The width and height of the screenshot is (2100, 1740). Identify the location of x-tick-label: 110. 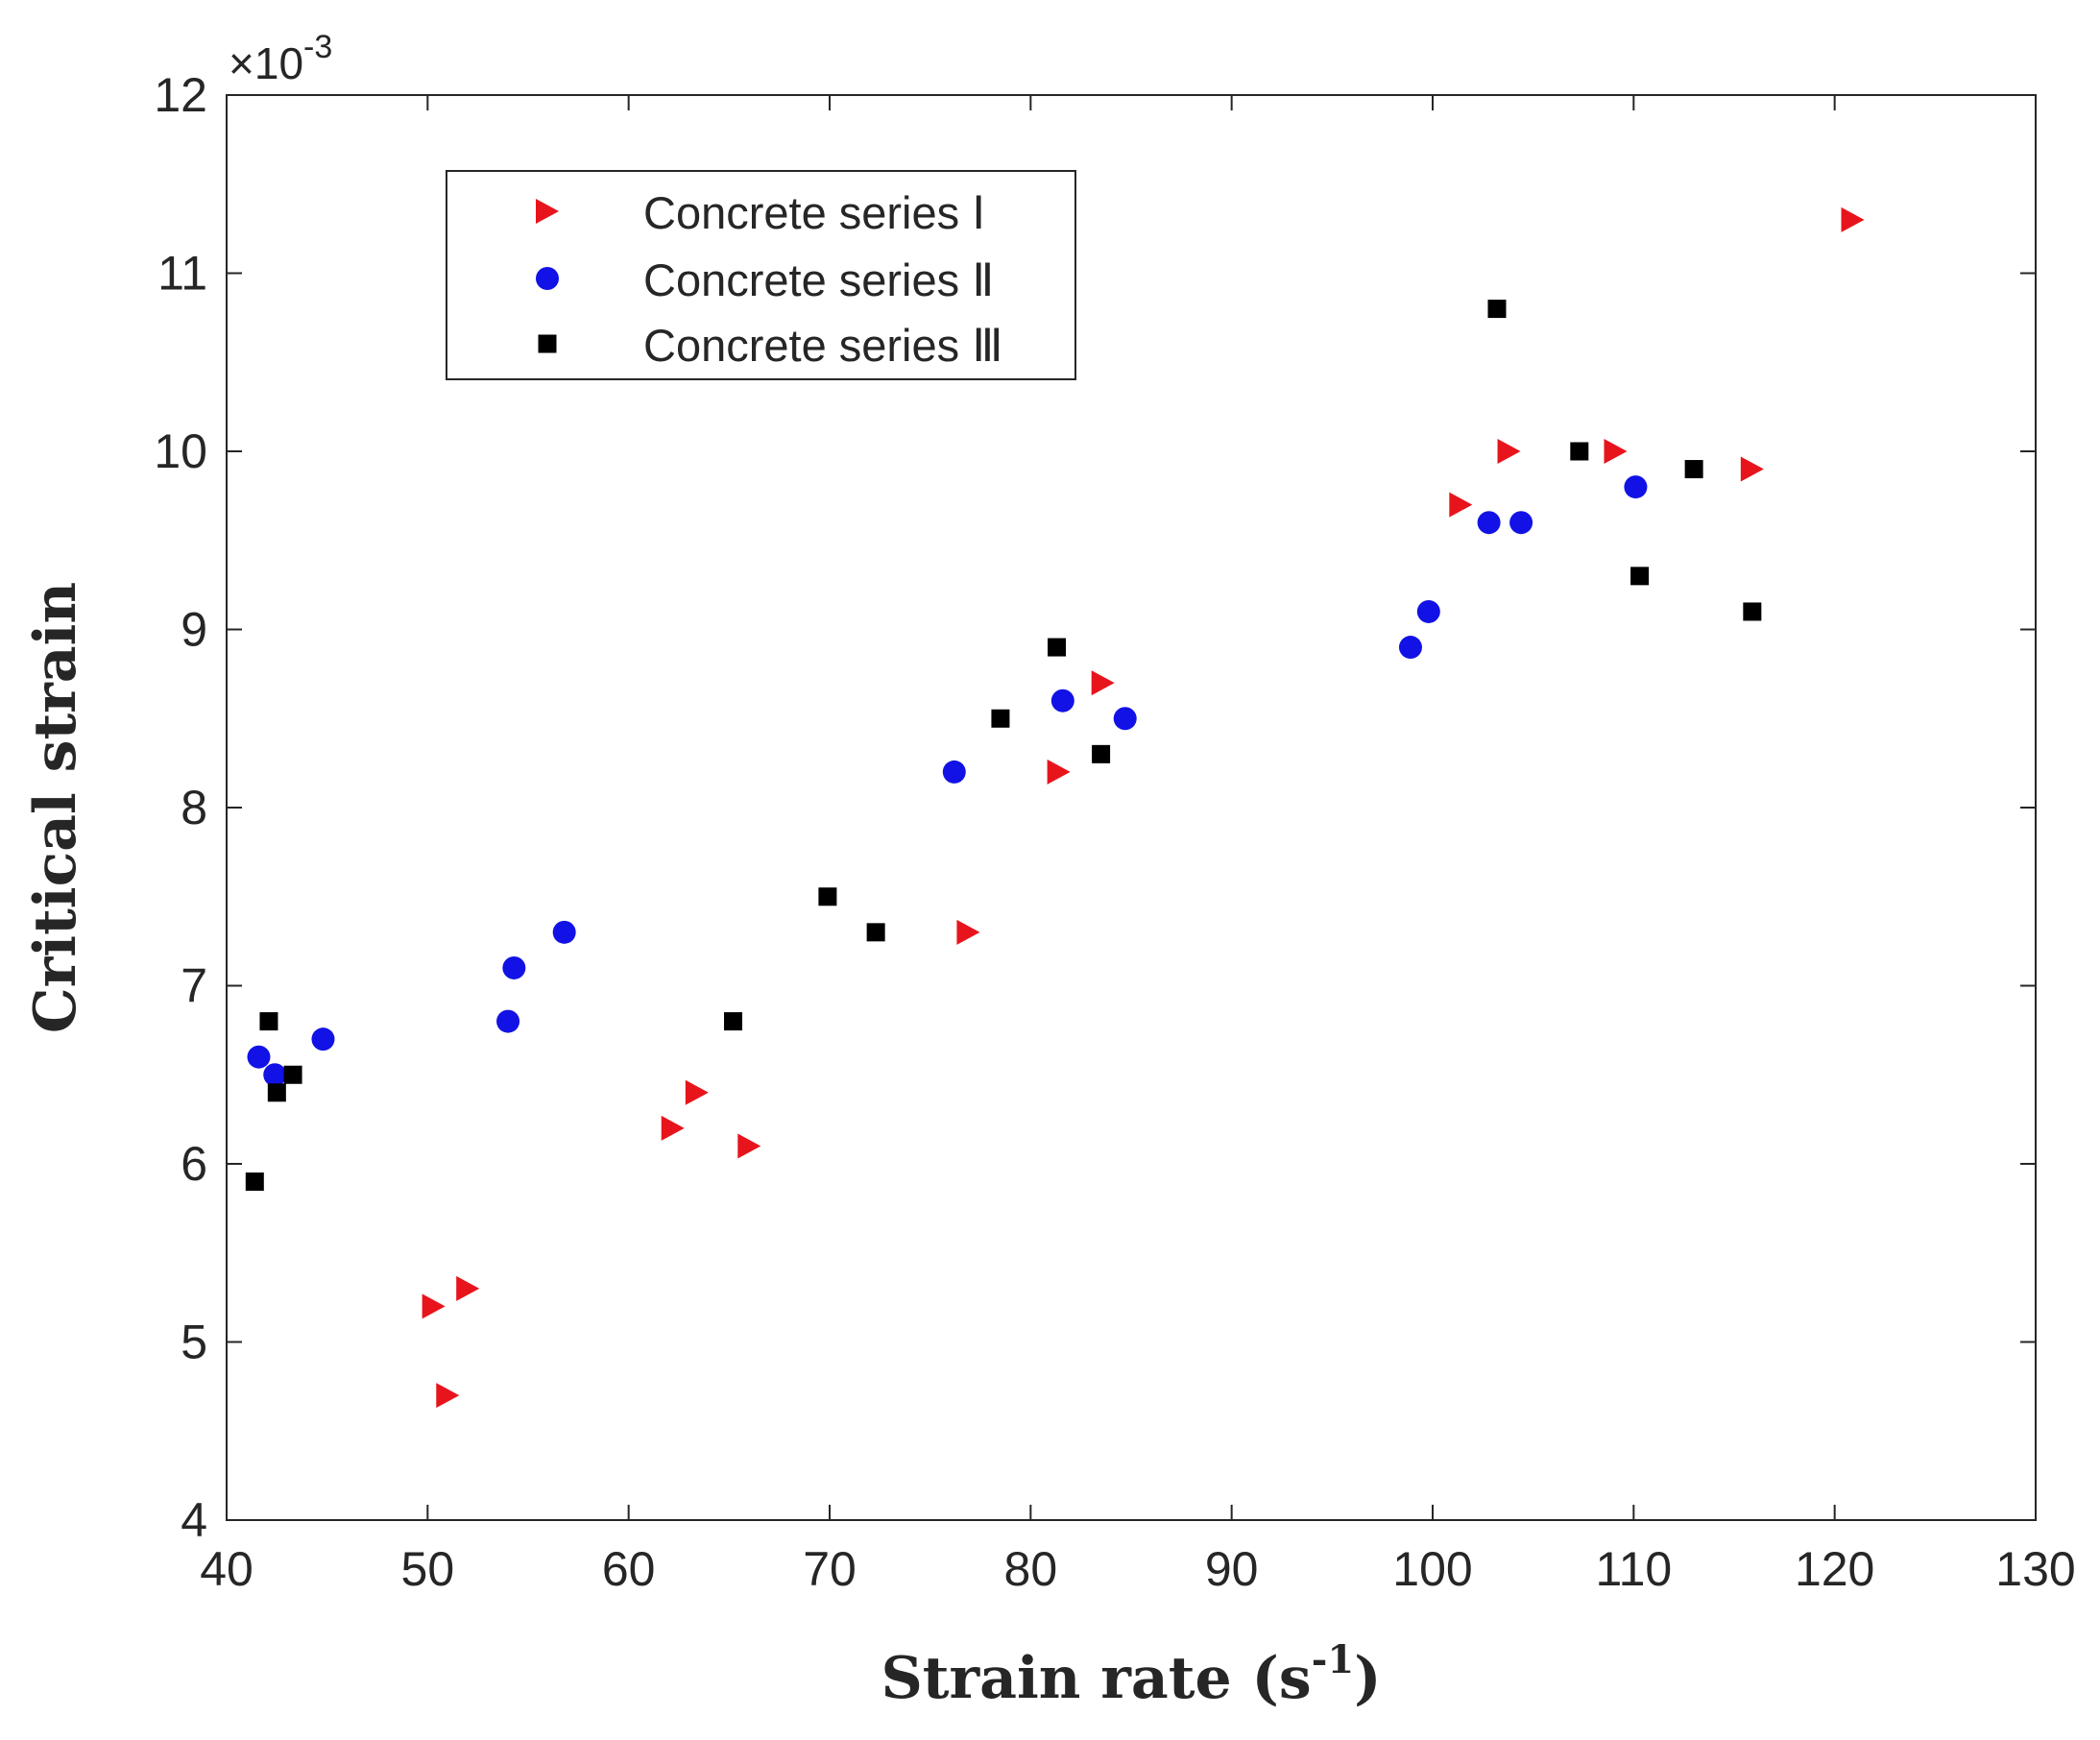
(1633, 1569).